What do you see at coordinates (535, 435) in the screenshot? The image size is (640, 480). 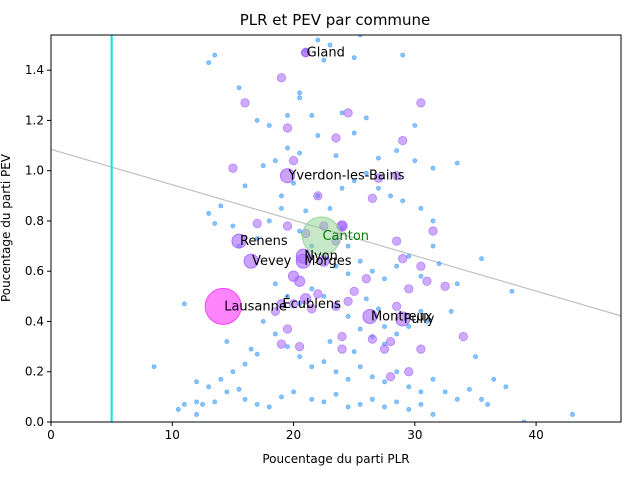 I see `x-tick-label: 40` at bounding box center [535, 435].